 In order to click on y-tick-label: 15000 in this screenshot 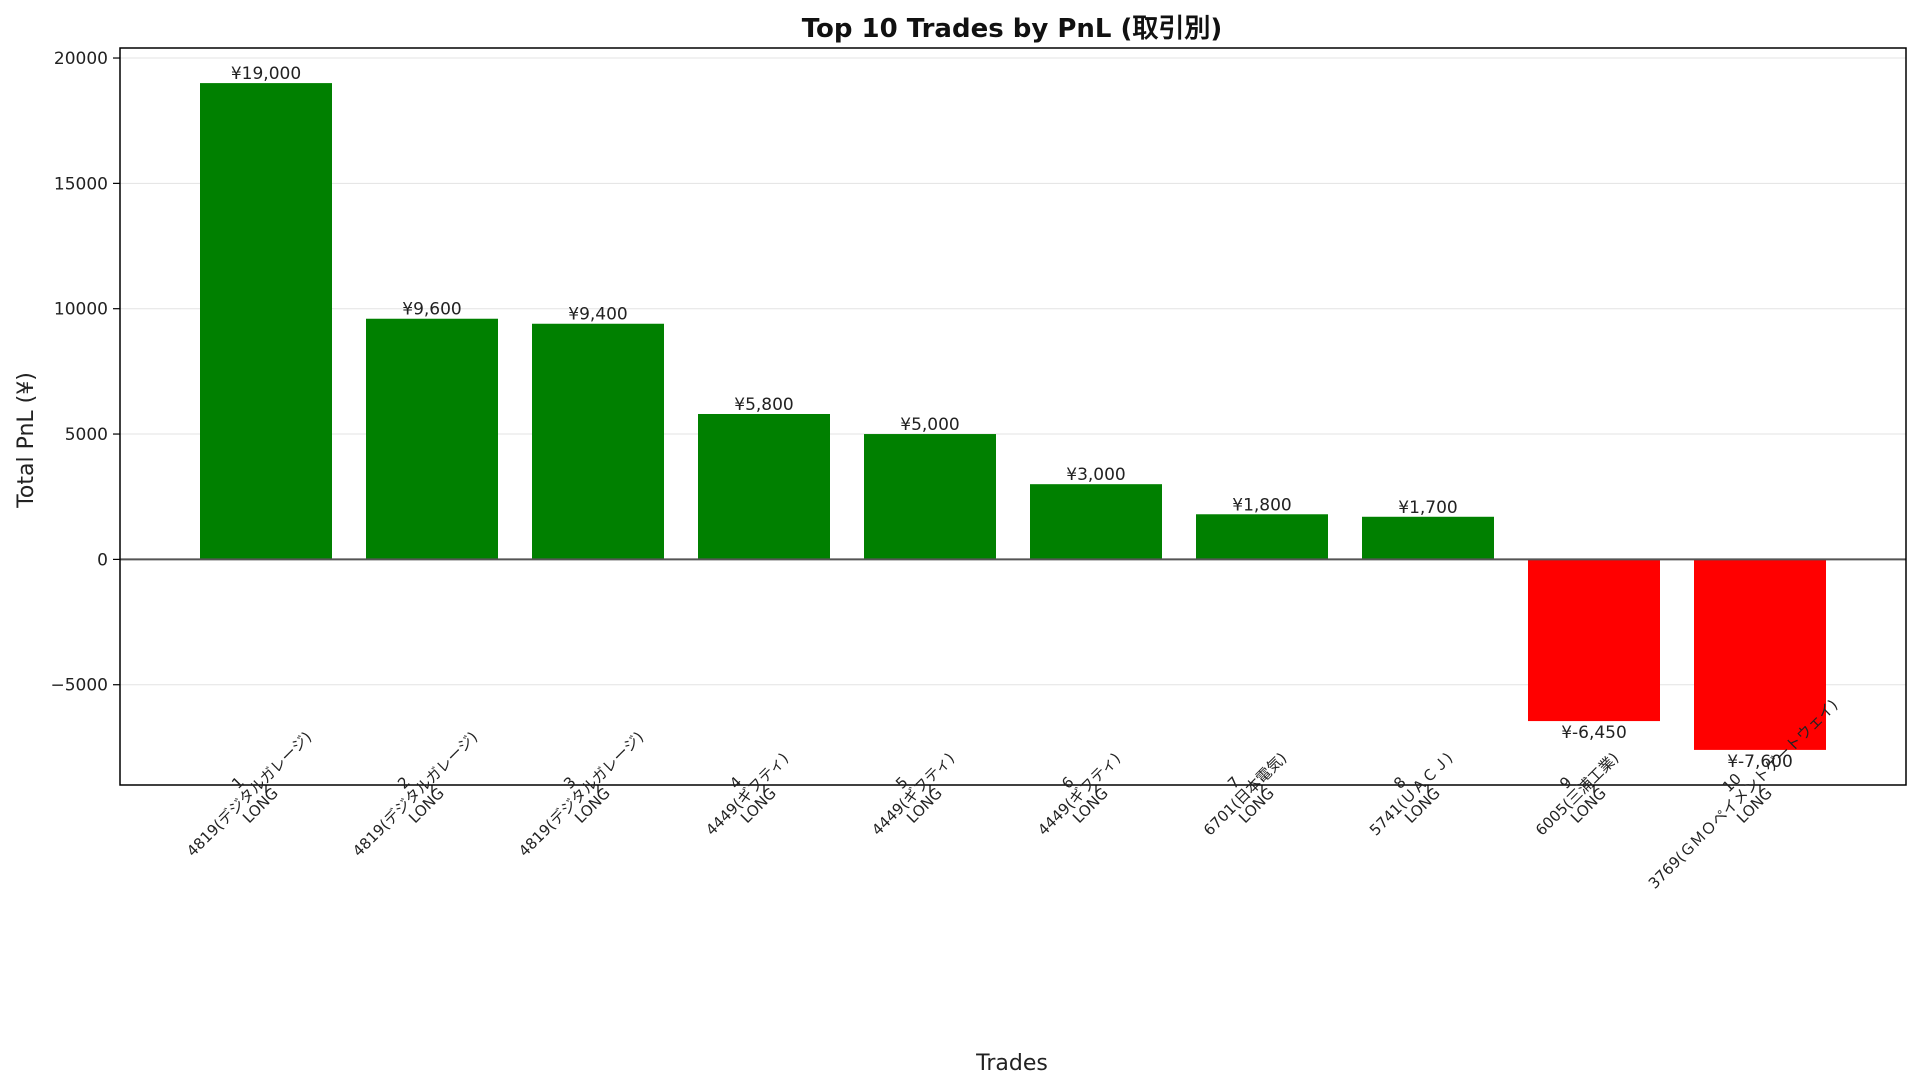, I will do `click(81, 184)`.